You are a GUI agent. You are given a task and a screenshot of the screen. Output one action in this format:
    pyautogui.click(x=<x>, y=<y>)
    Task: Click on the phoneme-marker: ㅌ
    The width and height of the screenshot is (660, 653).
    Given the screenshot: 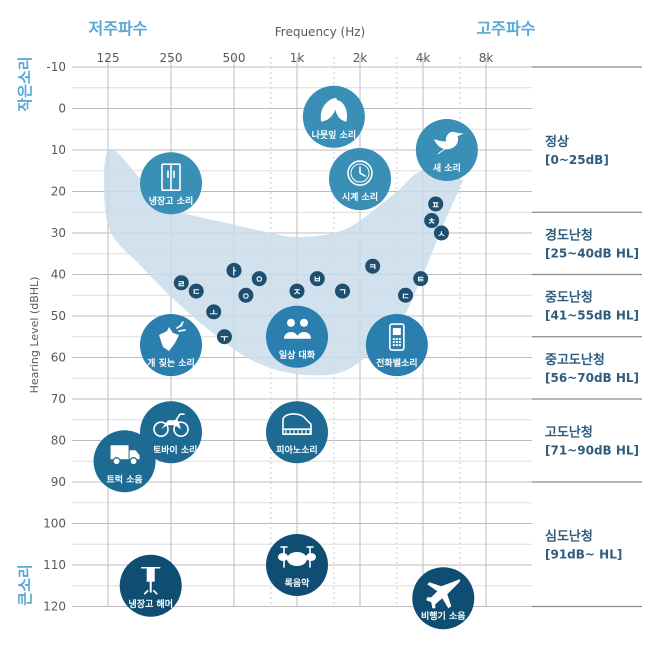 What is the action you would take?
    pyautogui.click(x=421, y=279)
    